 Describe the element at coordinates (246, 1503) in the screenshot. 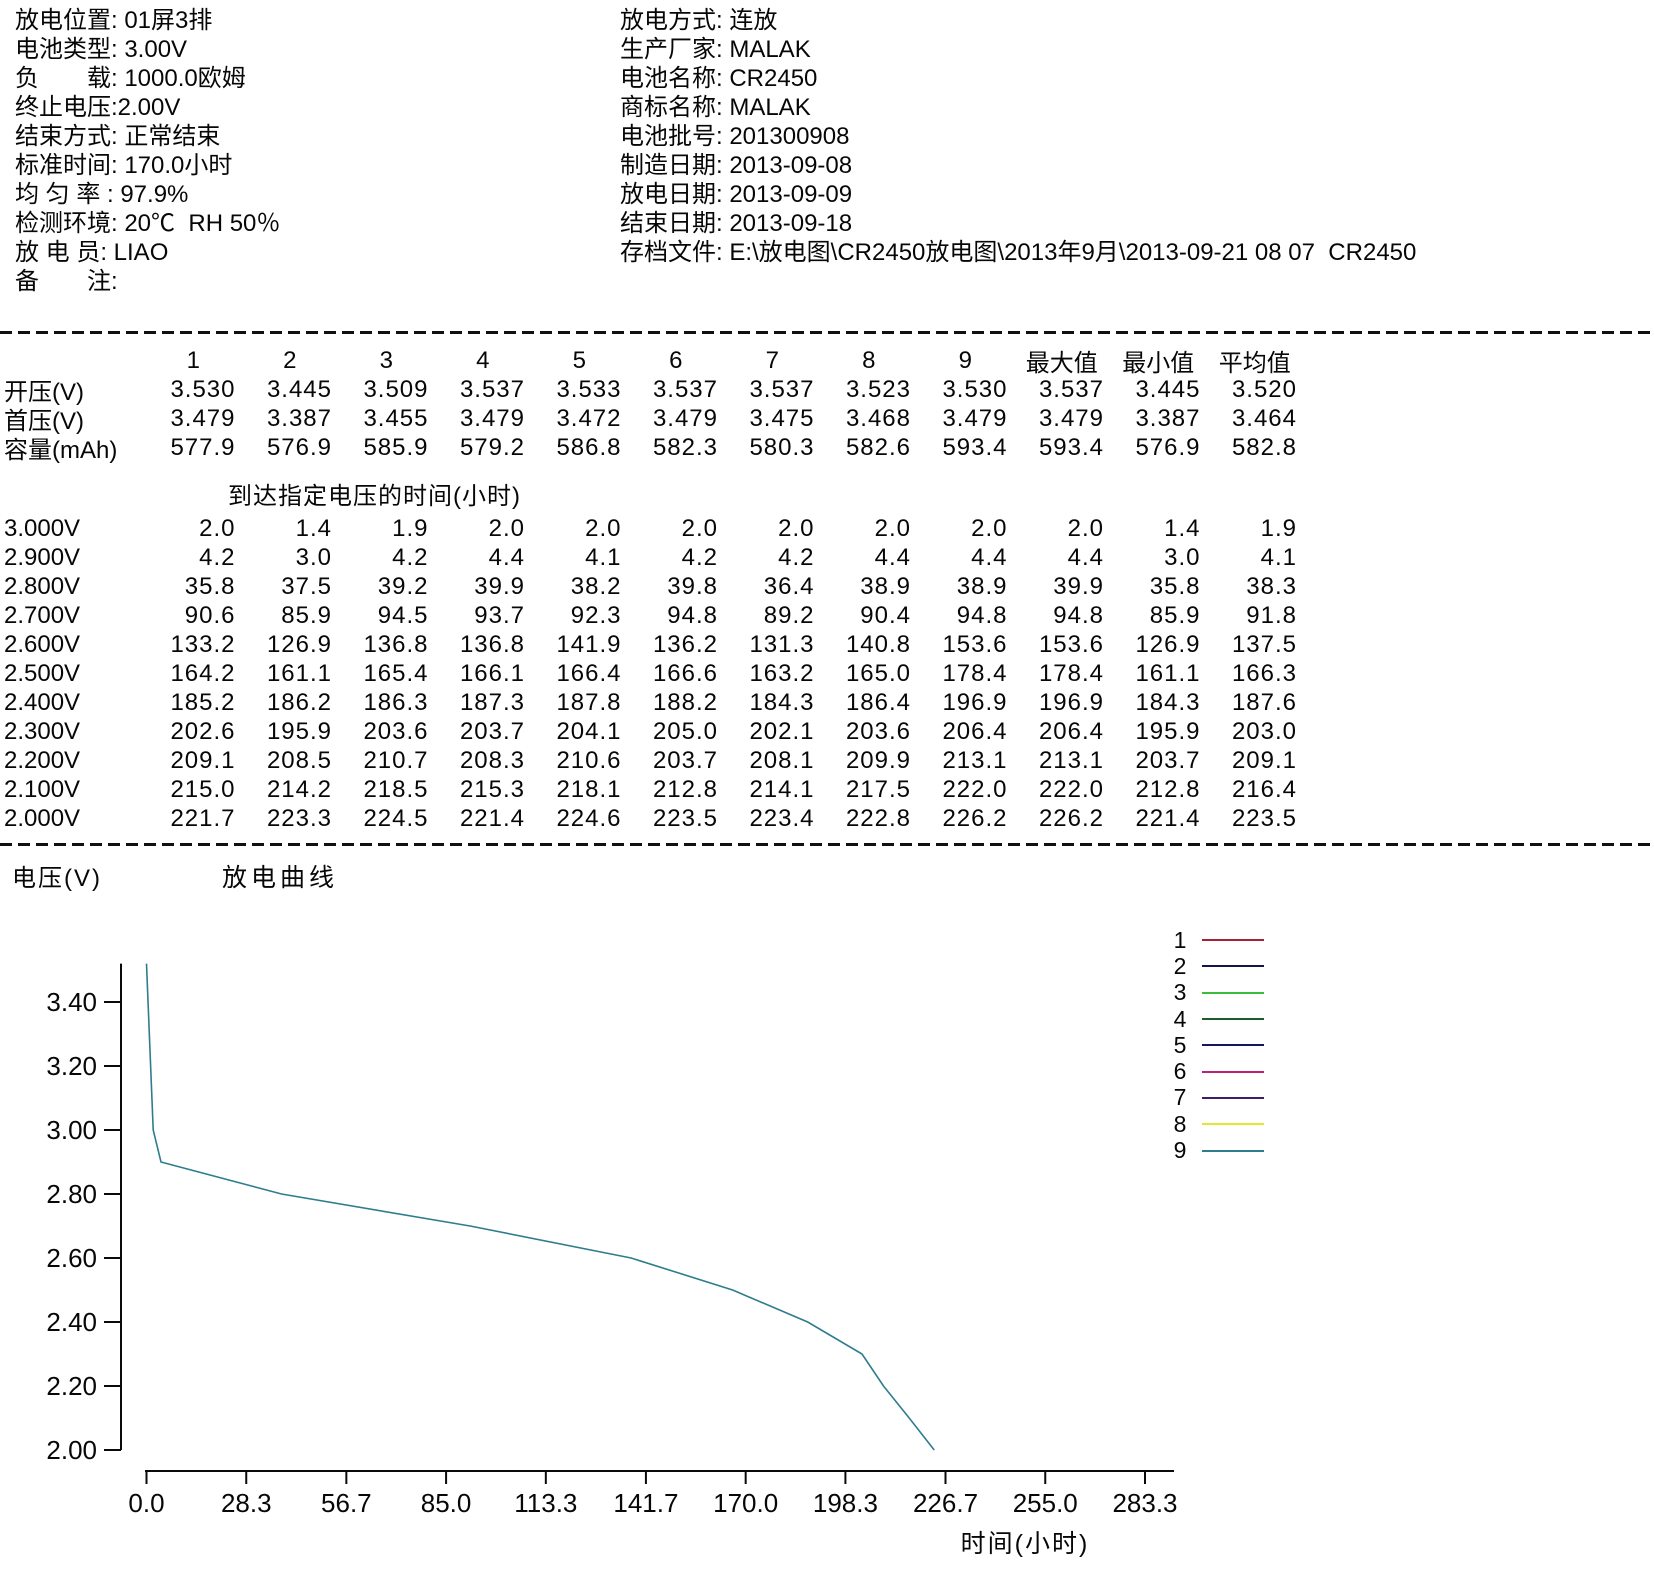

I see `x-tick-label: 28.3` at that location.